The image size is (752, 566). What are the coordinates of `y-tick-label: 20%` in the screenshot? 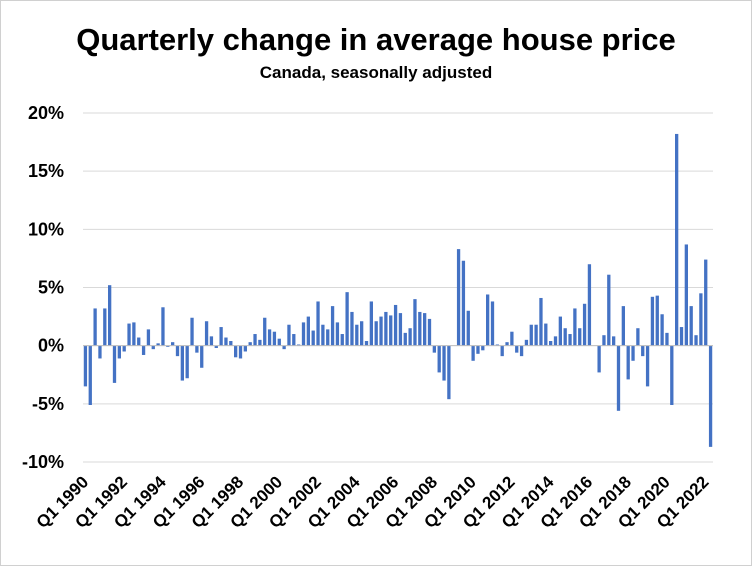 It's located at (46, 113).